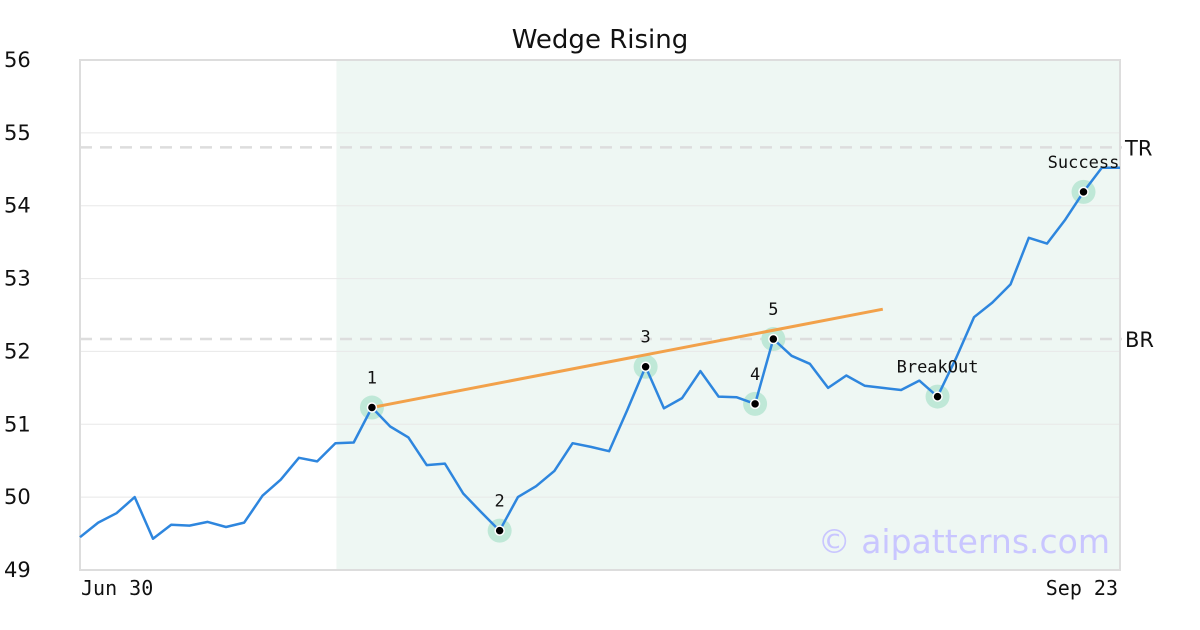 This screenshot has height=630, width=1200. I want to click on y-tick-label: 51, so click(17, 424).